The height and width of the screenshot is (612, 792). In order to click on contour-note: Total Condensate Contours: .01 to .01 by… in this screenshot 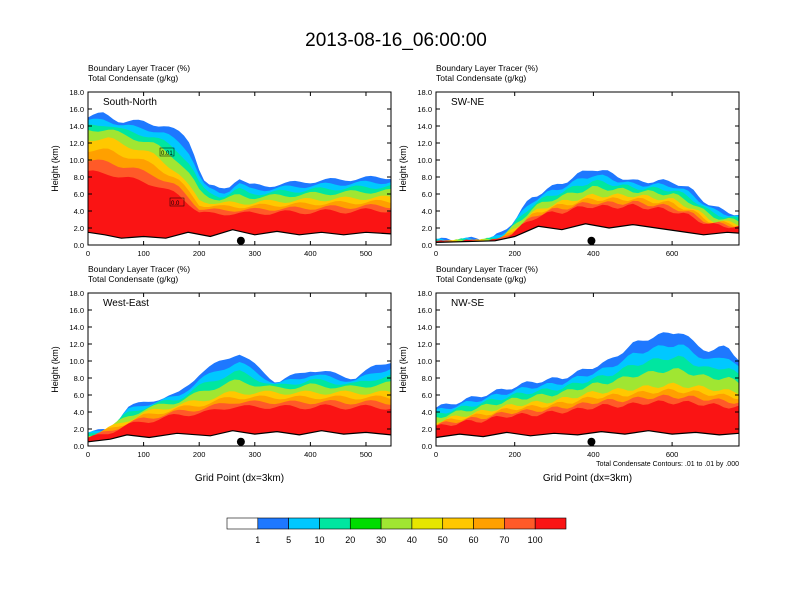, I will do `click(667, 464)`.